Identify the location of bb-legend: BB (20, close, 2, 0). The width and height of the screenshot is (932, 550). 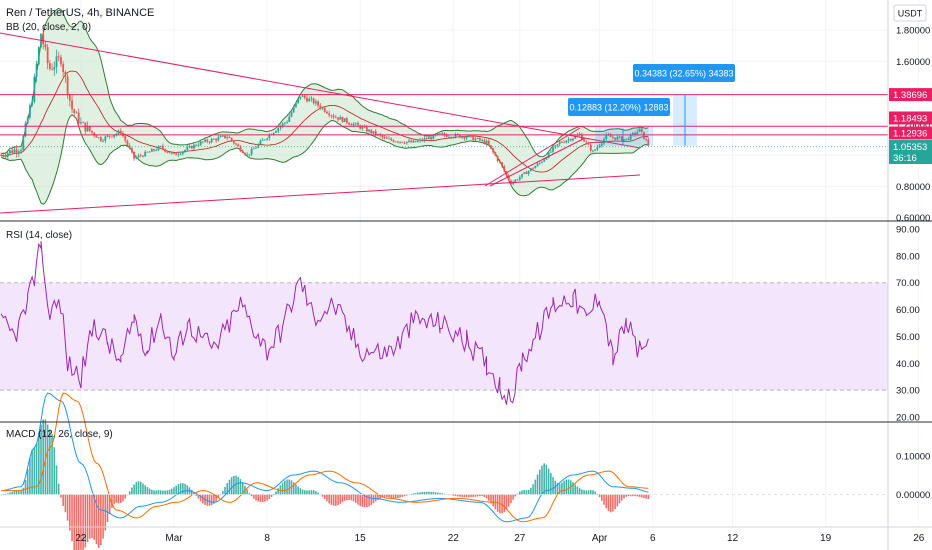
(48, 27).